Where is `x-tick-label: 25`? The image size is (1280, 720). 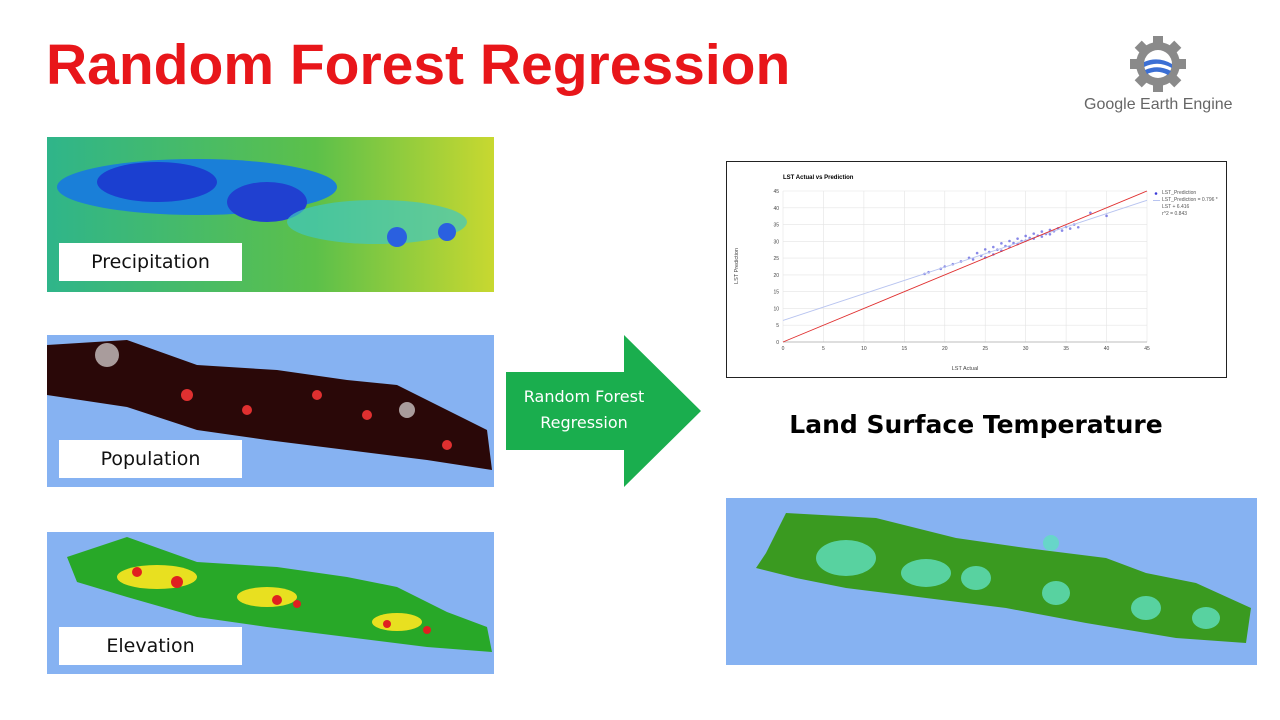
x-tick-label: 25 is located at coordinates (985, 349).